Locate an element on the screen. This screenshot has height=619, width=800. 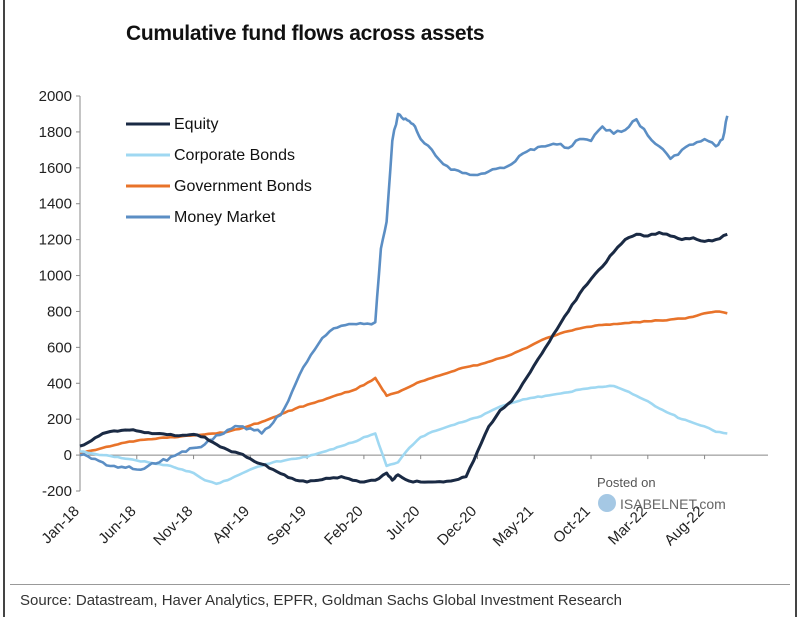
series-line-corporate-bonds is located at coordinates (403, 435).